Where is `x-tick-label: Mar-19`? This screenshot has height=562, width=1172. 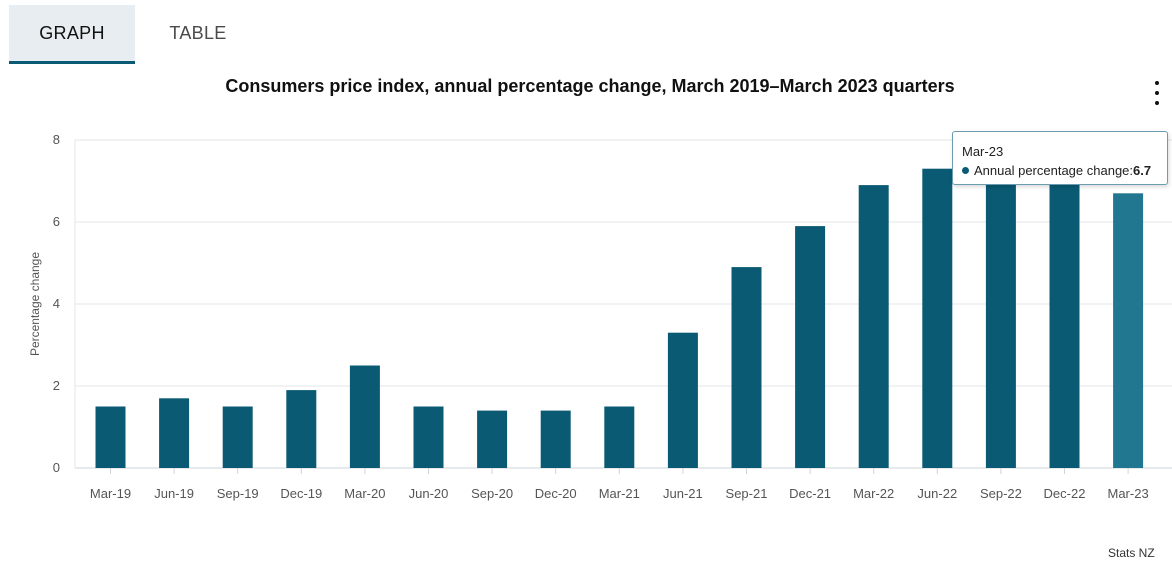 x-tick-label: Mar-19 is located at coordinates (110, 493).